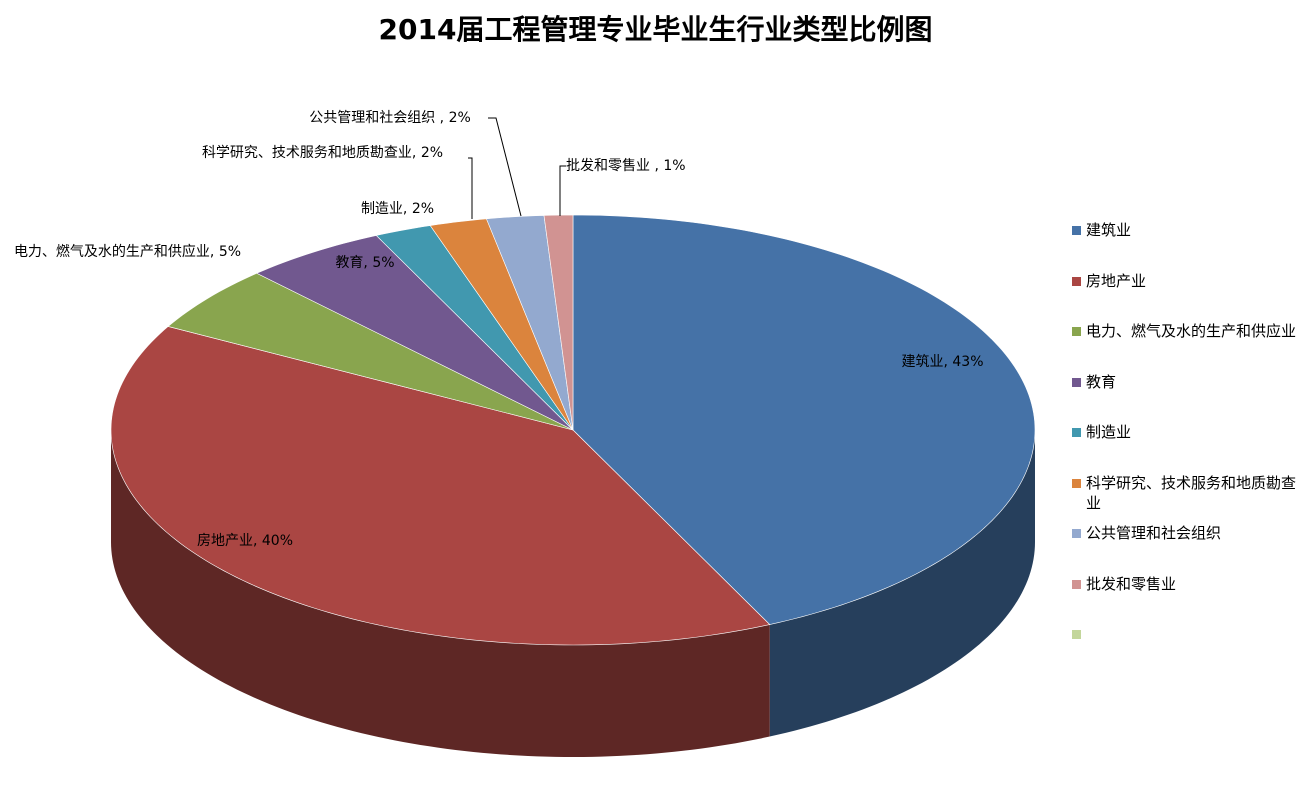 This screenshot has height=810, width=1311. I want to click on legend-item: 公共管理和社会组织, so click(1190, 533).